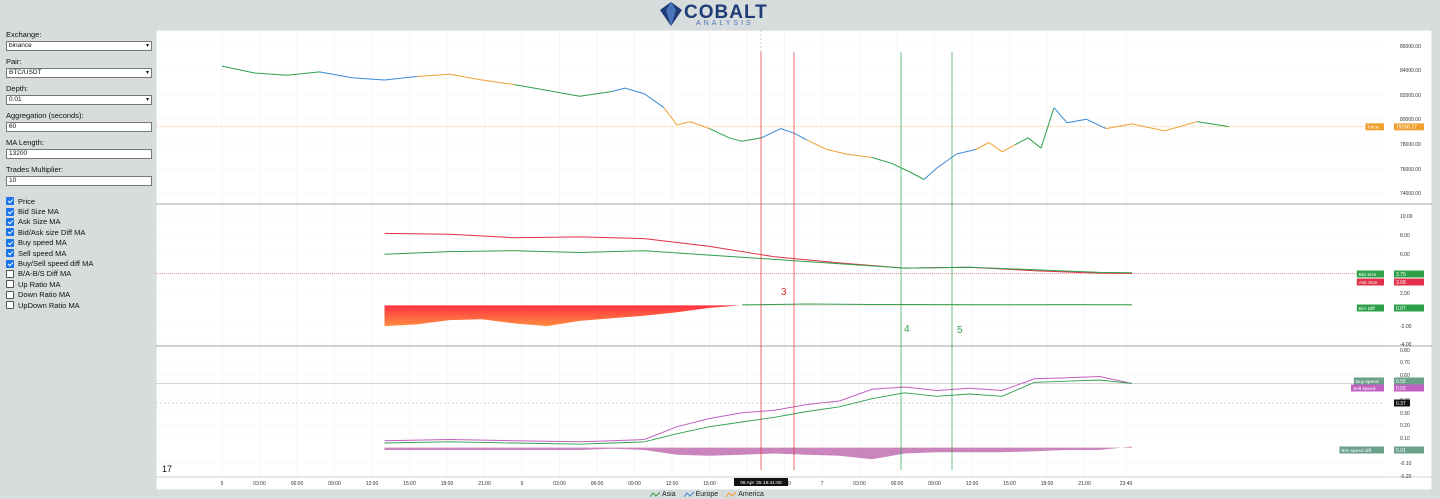 The height and width of the screenshot is (499, 1440). What do you see at coordinates (409, 484) in the screenshot?
I see `x-tick-label: 15:00` at bounding box center [409, 484].